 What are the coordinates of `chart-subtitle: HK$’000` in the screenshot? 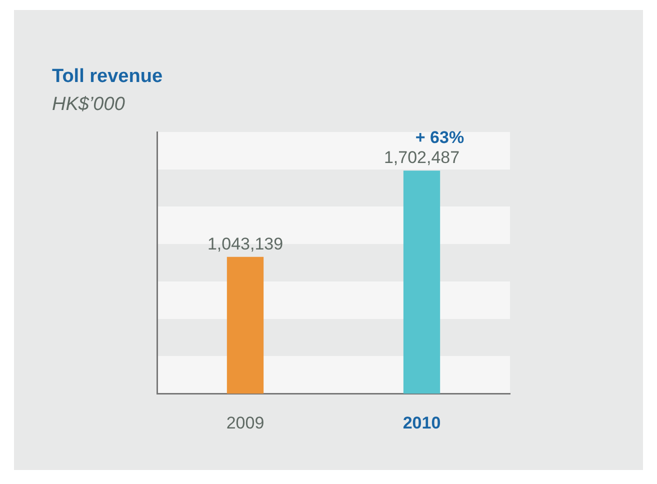 It's located at (88, 105).